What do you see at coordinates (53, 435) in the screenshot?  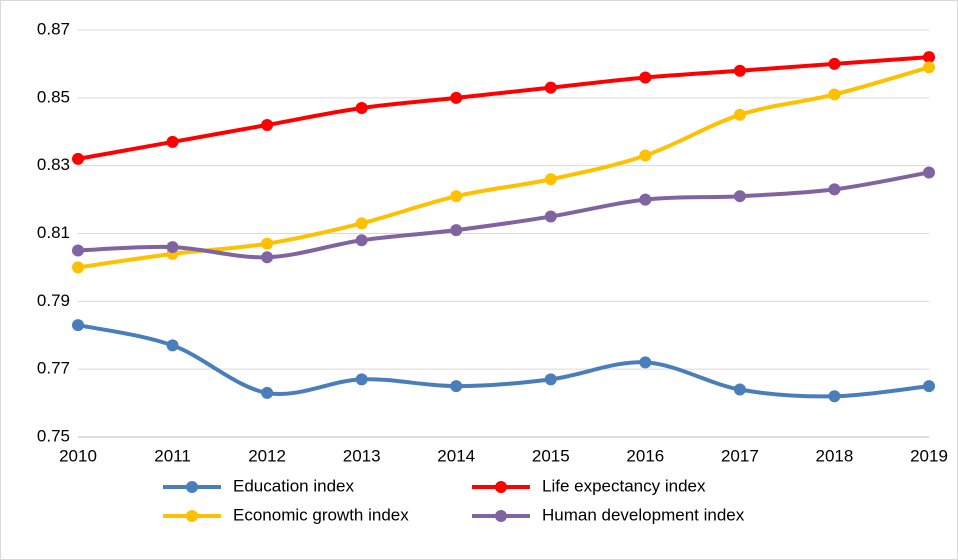 I see `y-tick-label: 0.75` at bounding box center [53, 435].